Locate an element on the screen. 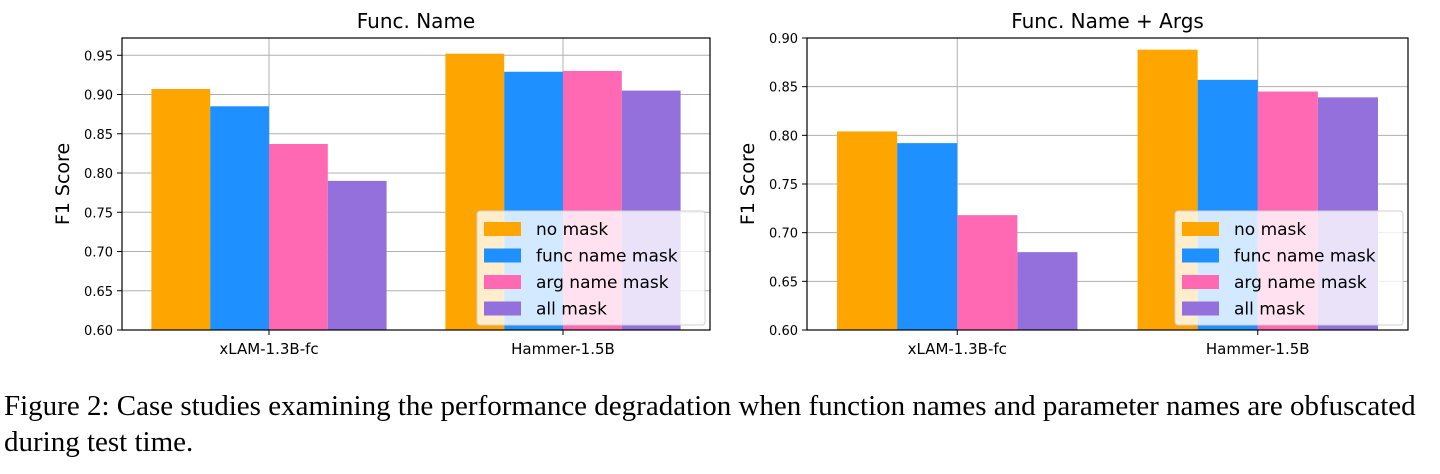  y-tick-label: 0.95 is located at coordinates (98, 56).